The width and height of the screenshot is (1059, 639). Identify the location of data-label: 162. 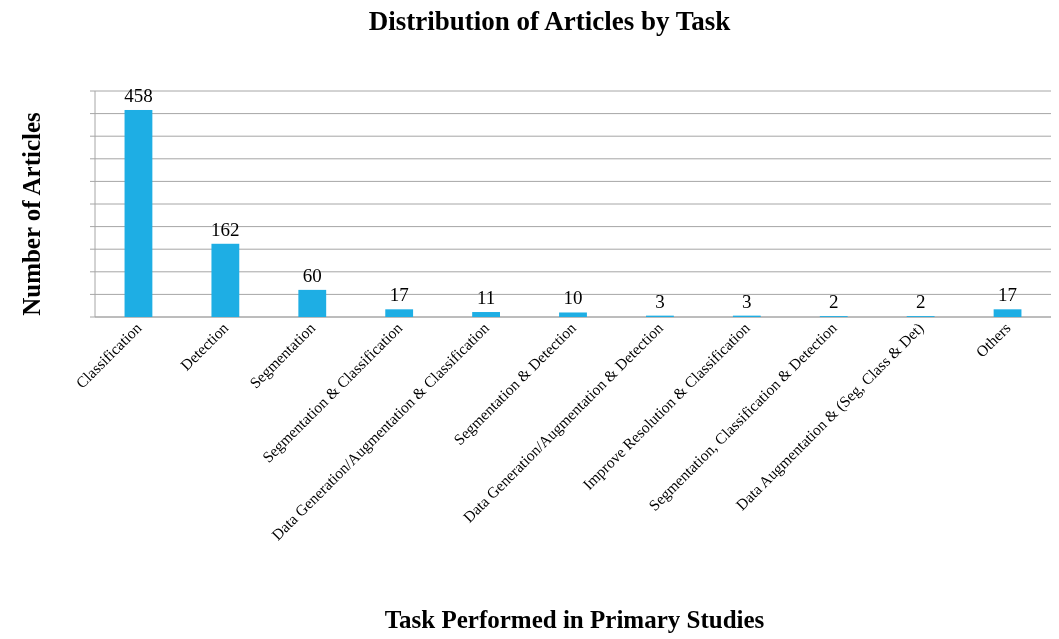
(225, 229).